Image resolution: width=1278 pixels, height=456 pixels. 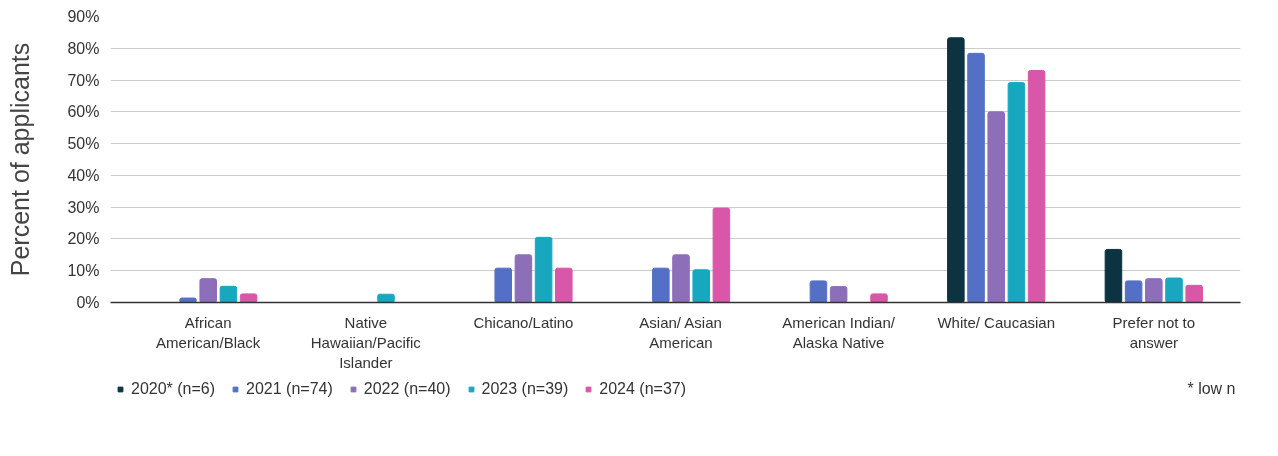 What do you see at coordinates (1154, 332) in the screenshot?
I see `x-tick-label: Prefer not to answer` at bounding box center [1154, 332].